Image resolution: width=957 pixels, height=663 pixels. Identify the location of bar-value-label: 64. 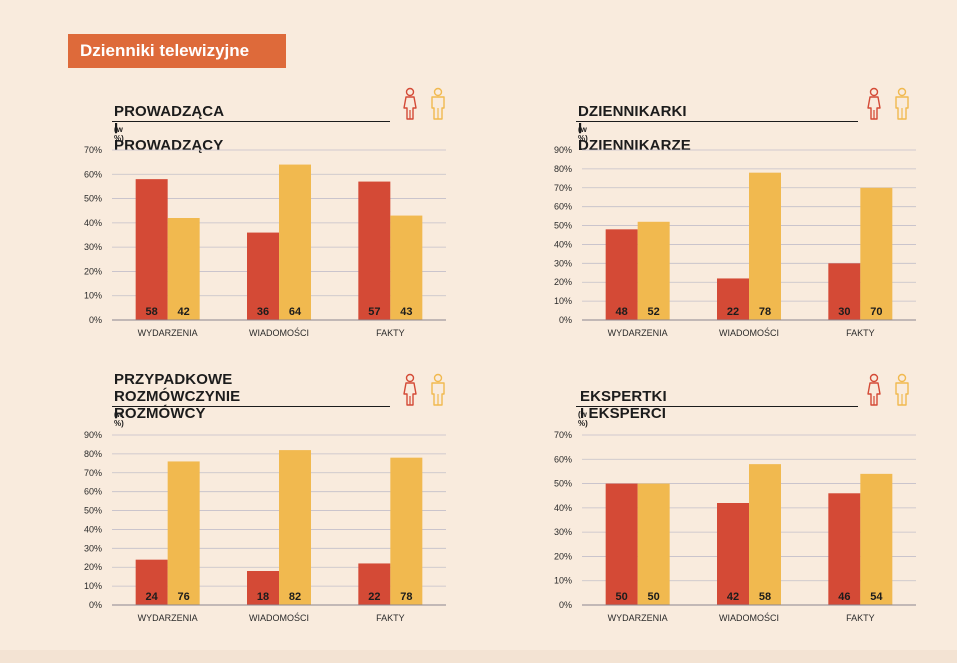
(295, 312).